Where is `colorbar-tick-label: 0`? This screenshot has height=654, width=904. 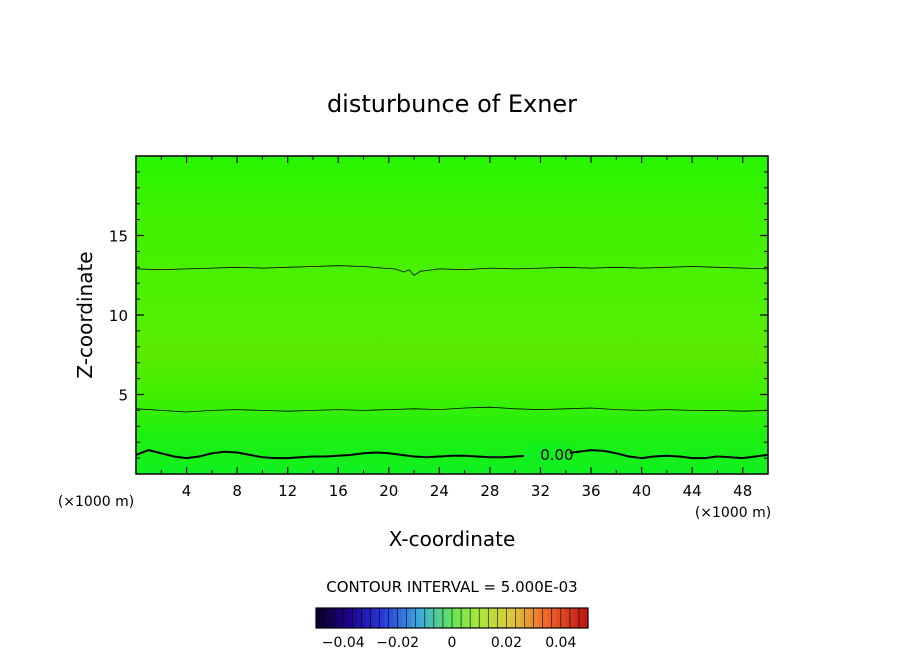 colorbar-tick-label: 0 is located at coordinates (452, 643).